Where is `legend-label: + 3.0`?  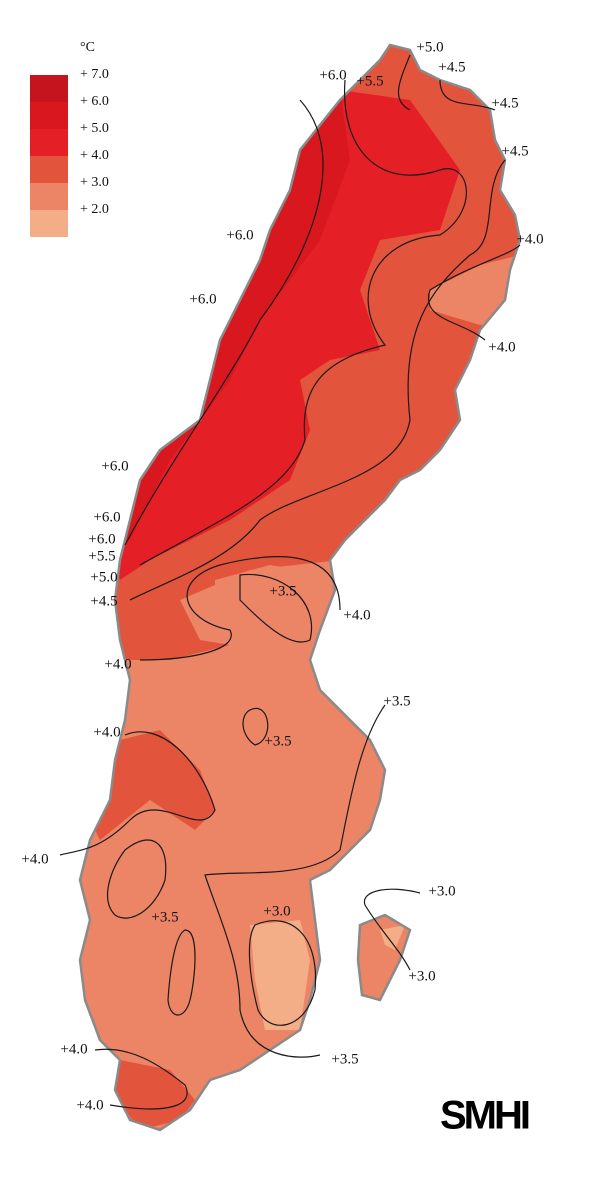
legend-label: + 3.0 is located at coordinates (94, 182).